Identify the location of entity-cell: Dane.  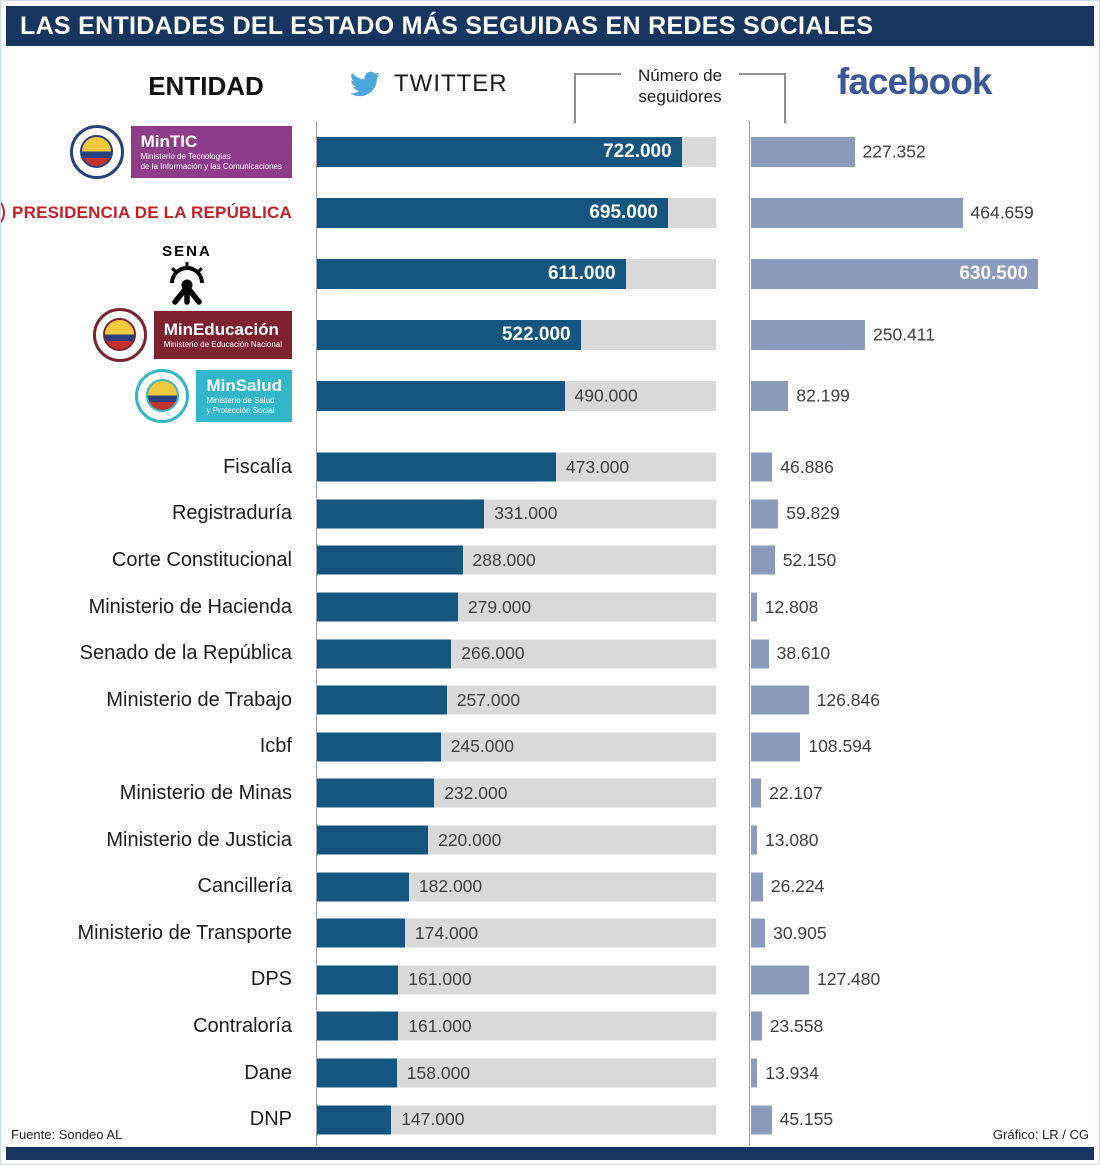
(152, 1073).